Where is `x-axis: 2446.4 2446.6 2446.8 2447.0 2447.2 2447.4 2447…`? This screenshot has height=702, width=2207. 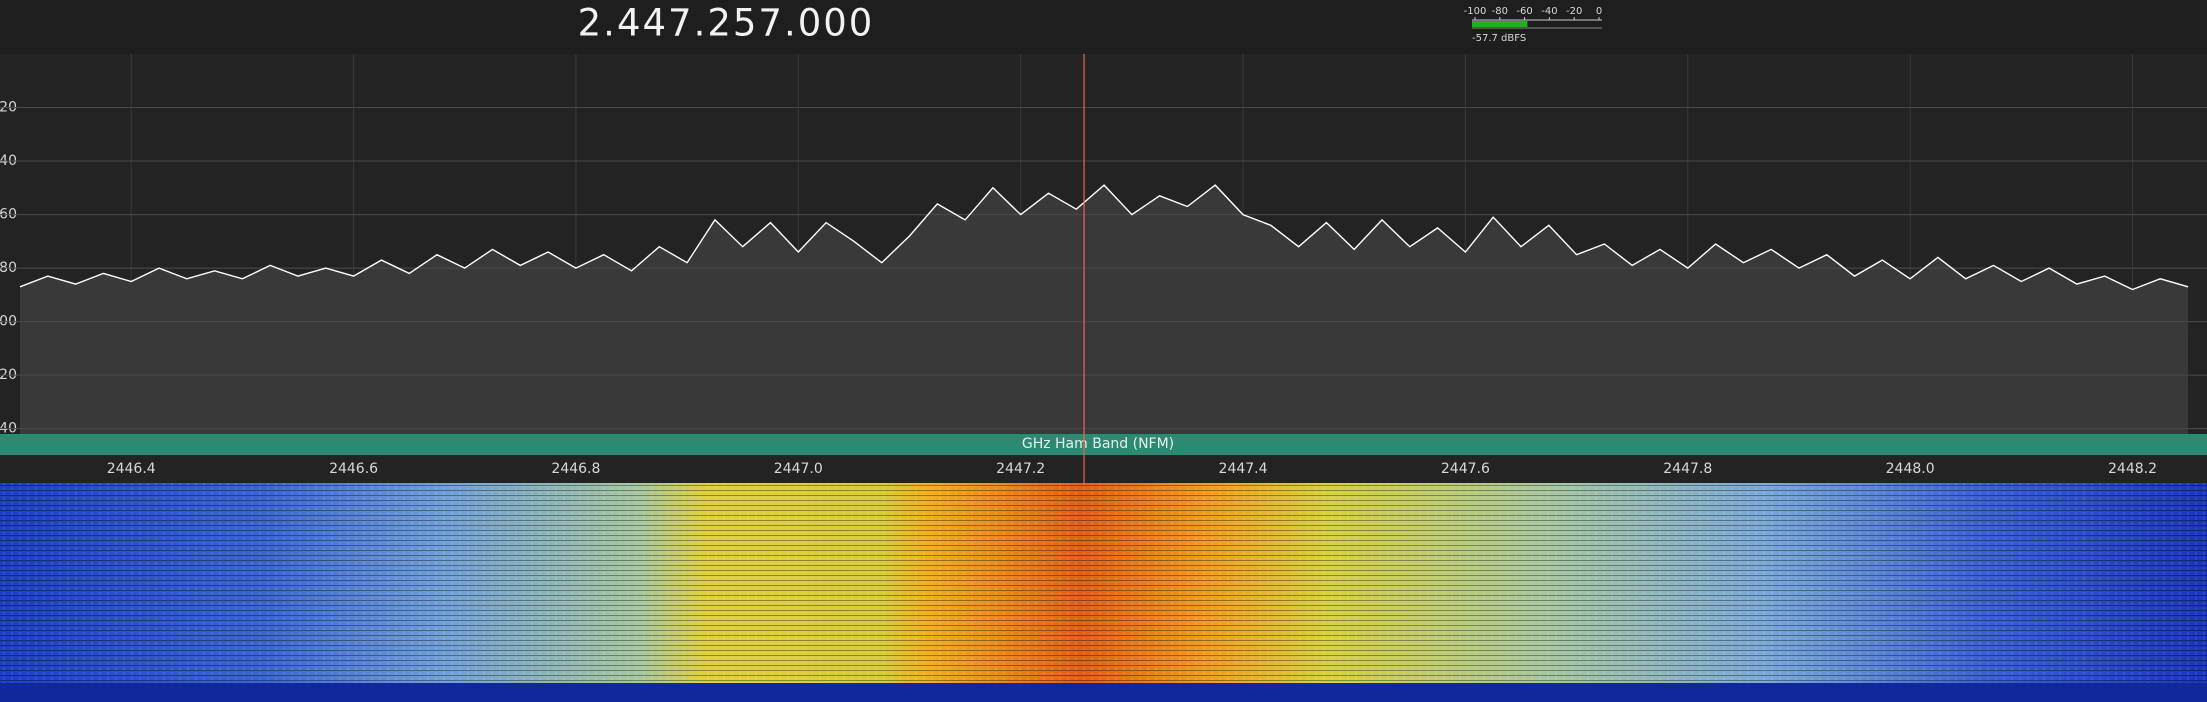
x-axis: 2446.4 2446.6 2446.8 2447.0 2447.2 2447.4 2447… is located at coordinates (1132, 469).